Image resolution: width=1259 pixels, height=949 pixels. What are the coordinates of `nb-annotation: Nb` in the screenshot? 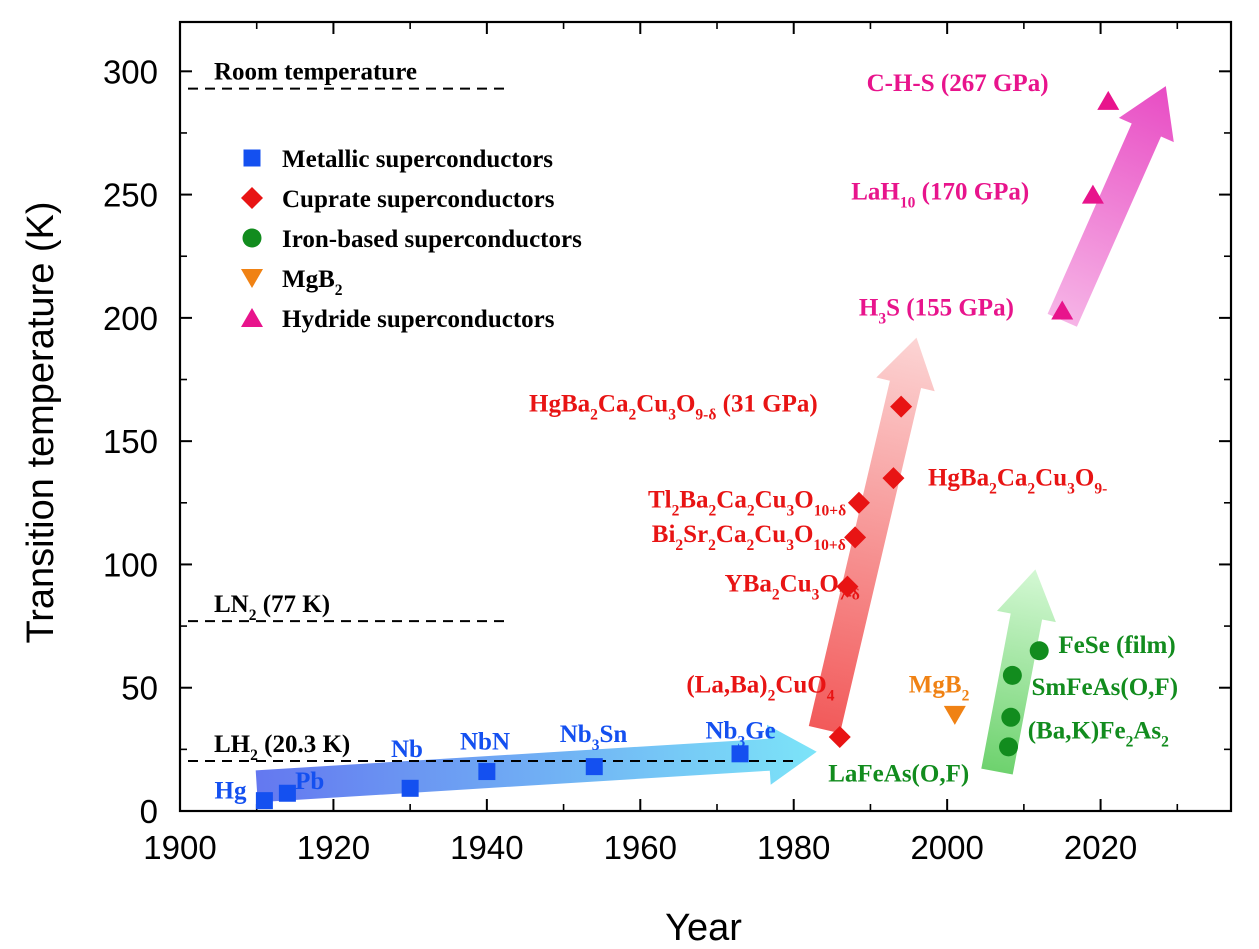 It's located at (407, 749).